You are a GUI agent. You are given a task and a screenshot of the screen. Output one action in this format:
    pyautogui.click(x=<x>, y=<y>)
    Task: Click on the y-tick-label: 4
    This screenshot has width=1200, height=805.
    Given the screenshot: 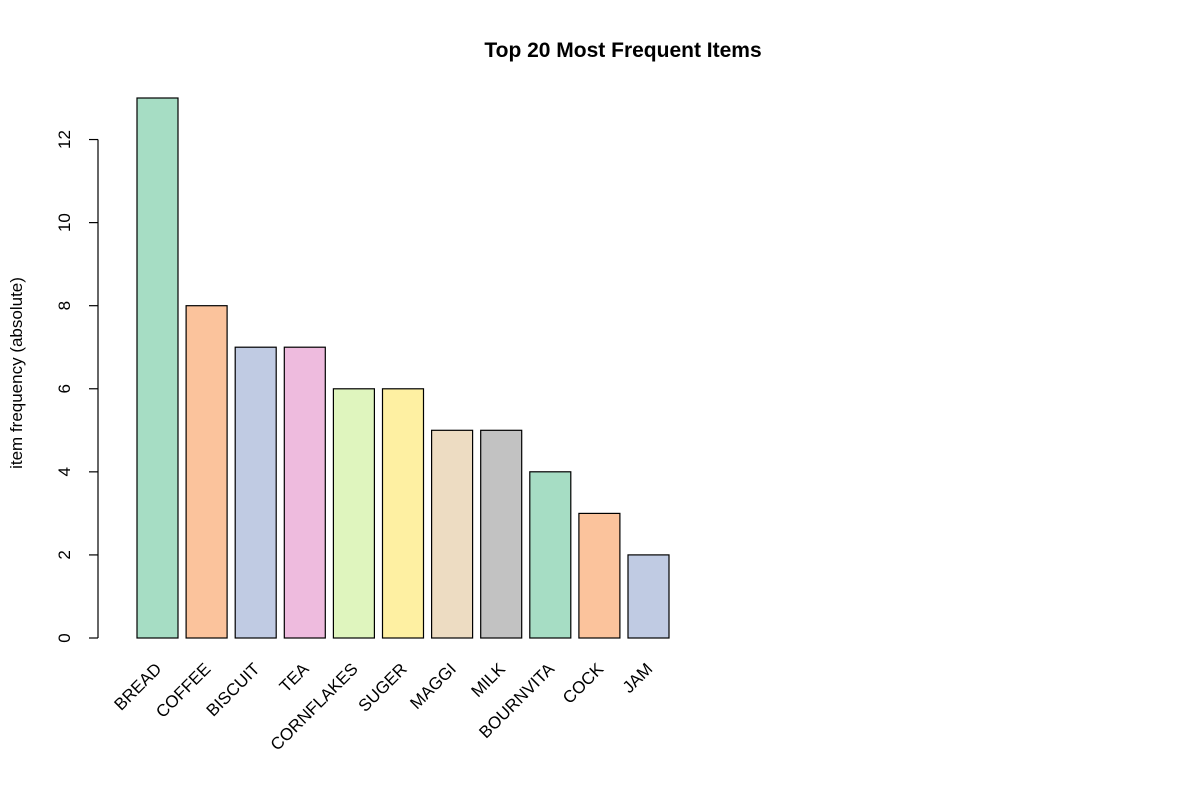 What is the action you would take?
    pyautogui.click(x=64, y=471)
    